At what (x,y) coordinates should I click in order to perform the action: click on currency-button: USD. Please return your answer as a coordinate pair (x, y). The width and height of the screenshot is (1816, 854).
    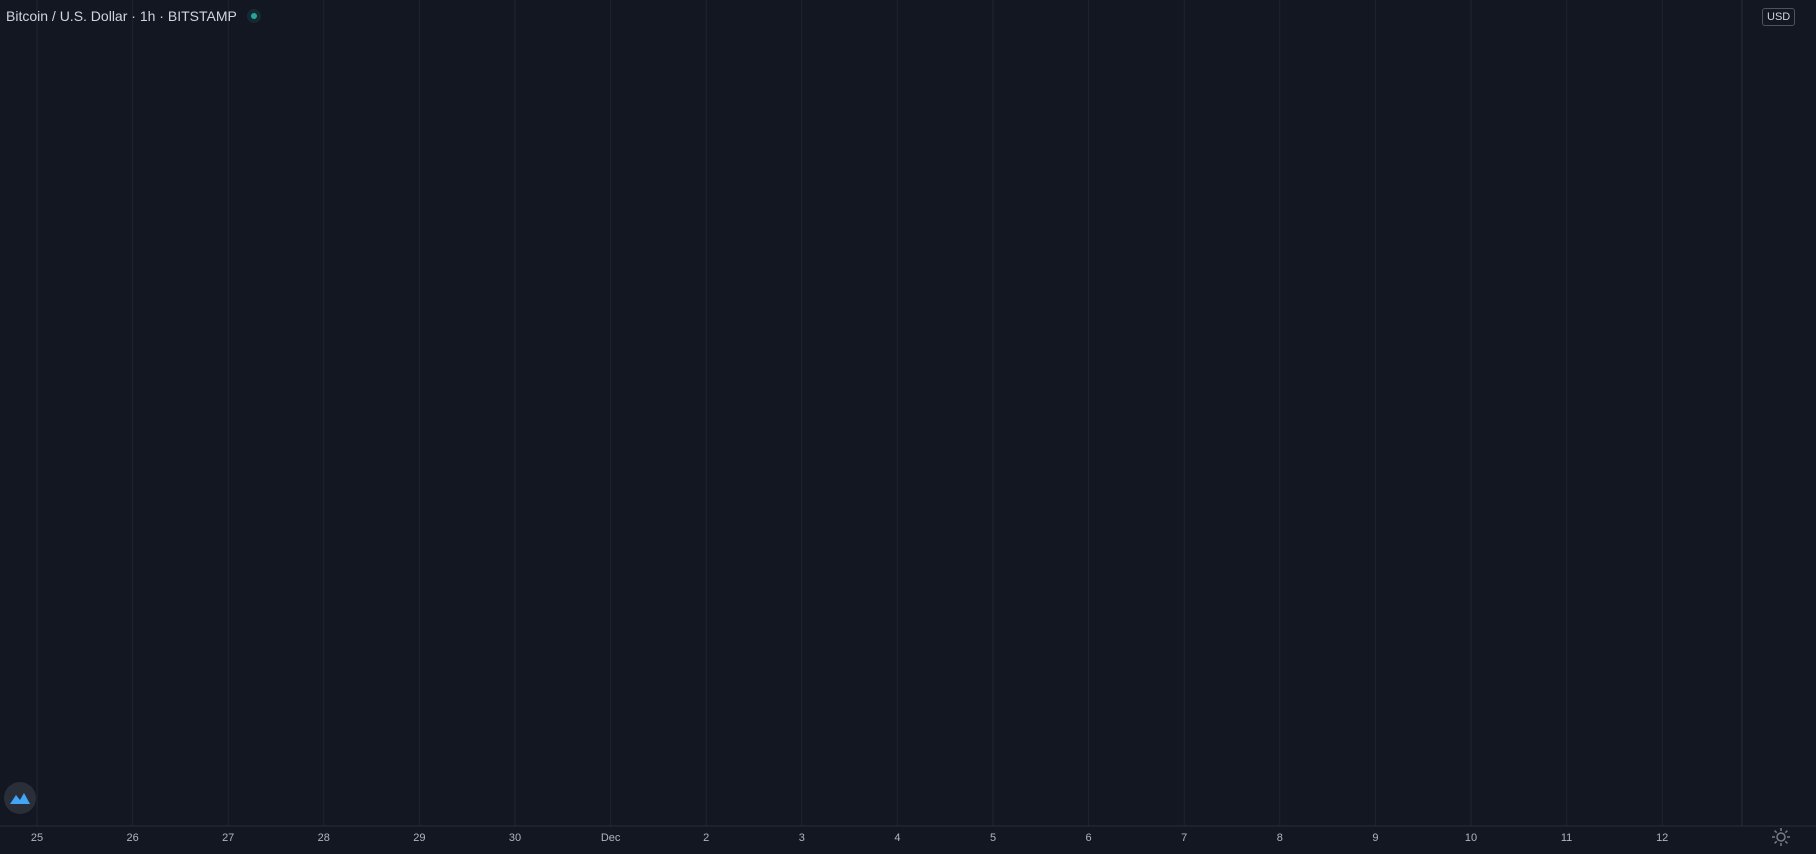
    Looking at the image, I should click on (1779, 17).